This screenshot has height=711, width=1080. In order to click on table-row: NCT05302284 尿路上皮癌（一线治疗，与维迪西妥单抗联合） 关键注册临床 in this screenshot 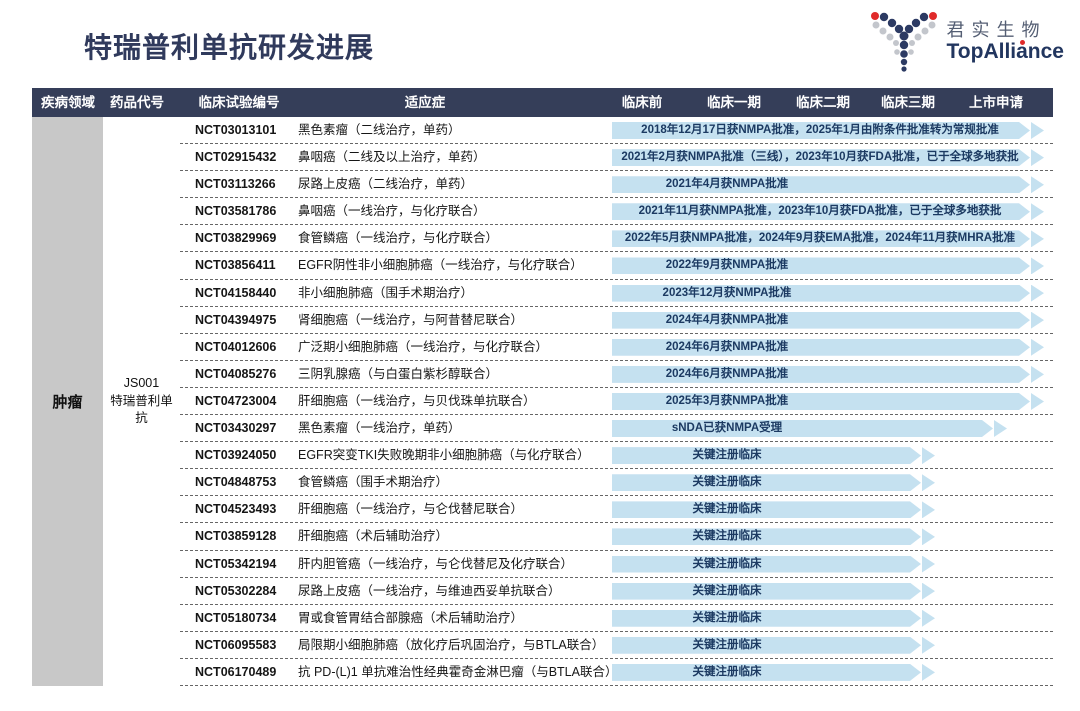, I will do `click(616, 591)`.